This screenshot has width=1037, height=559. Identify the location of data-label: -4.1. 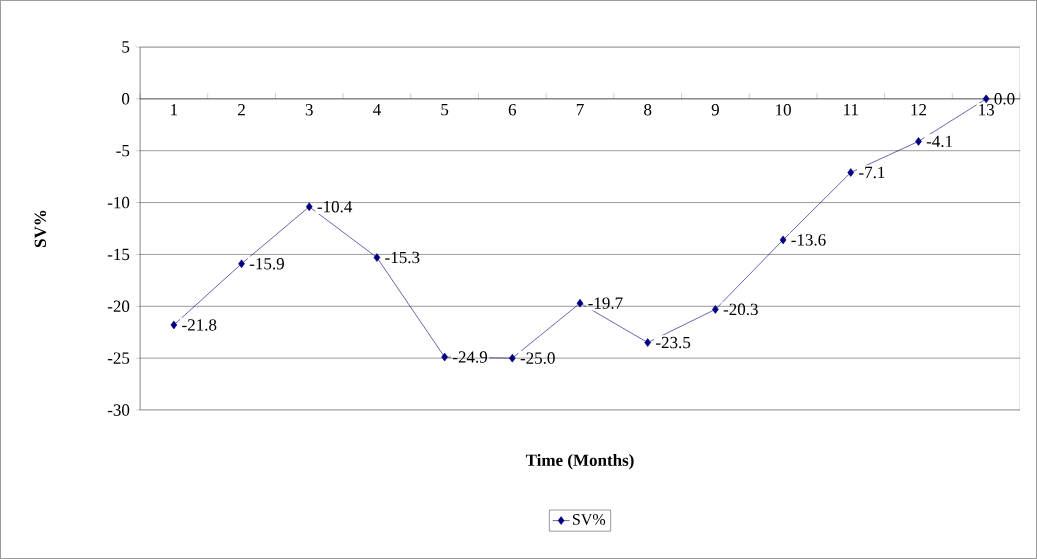
(939, 141).